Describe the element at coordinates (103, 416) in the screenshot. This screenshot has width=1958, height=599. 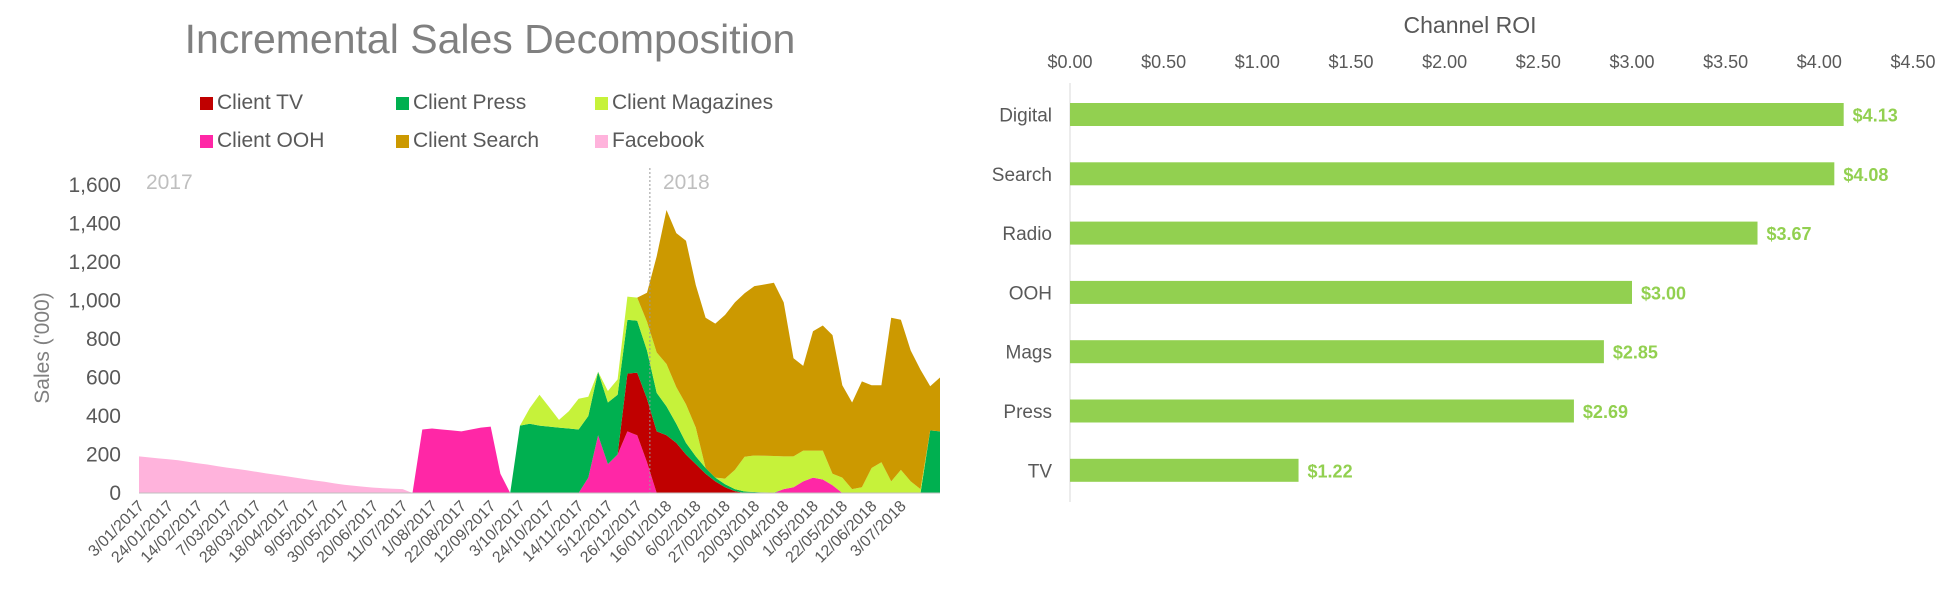
I see `y-tick-label: 400` at that location.